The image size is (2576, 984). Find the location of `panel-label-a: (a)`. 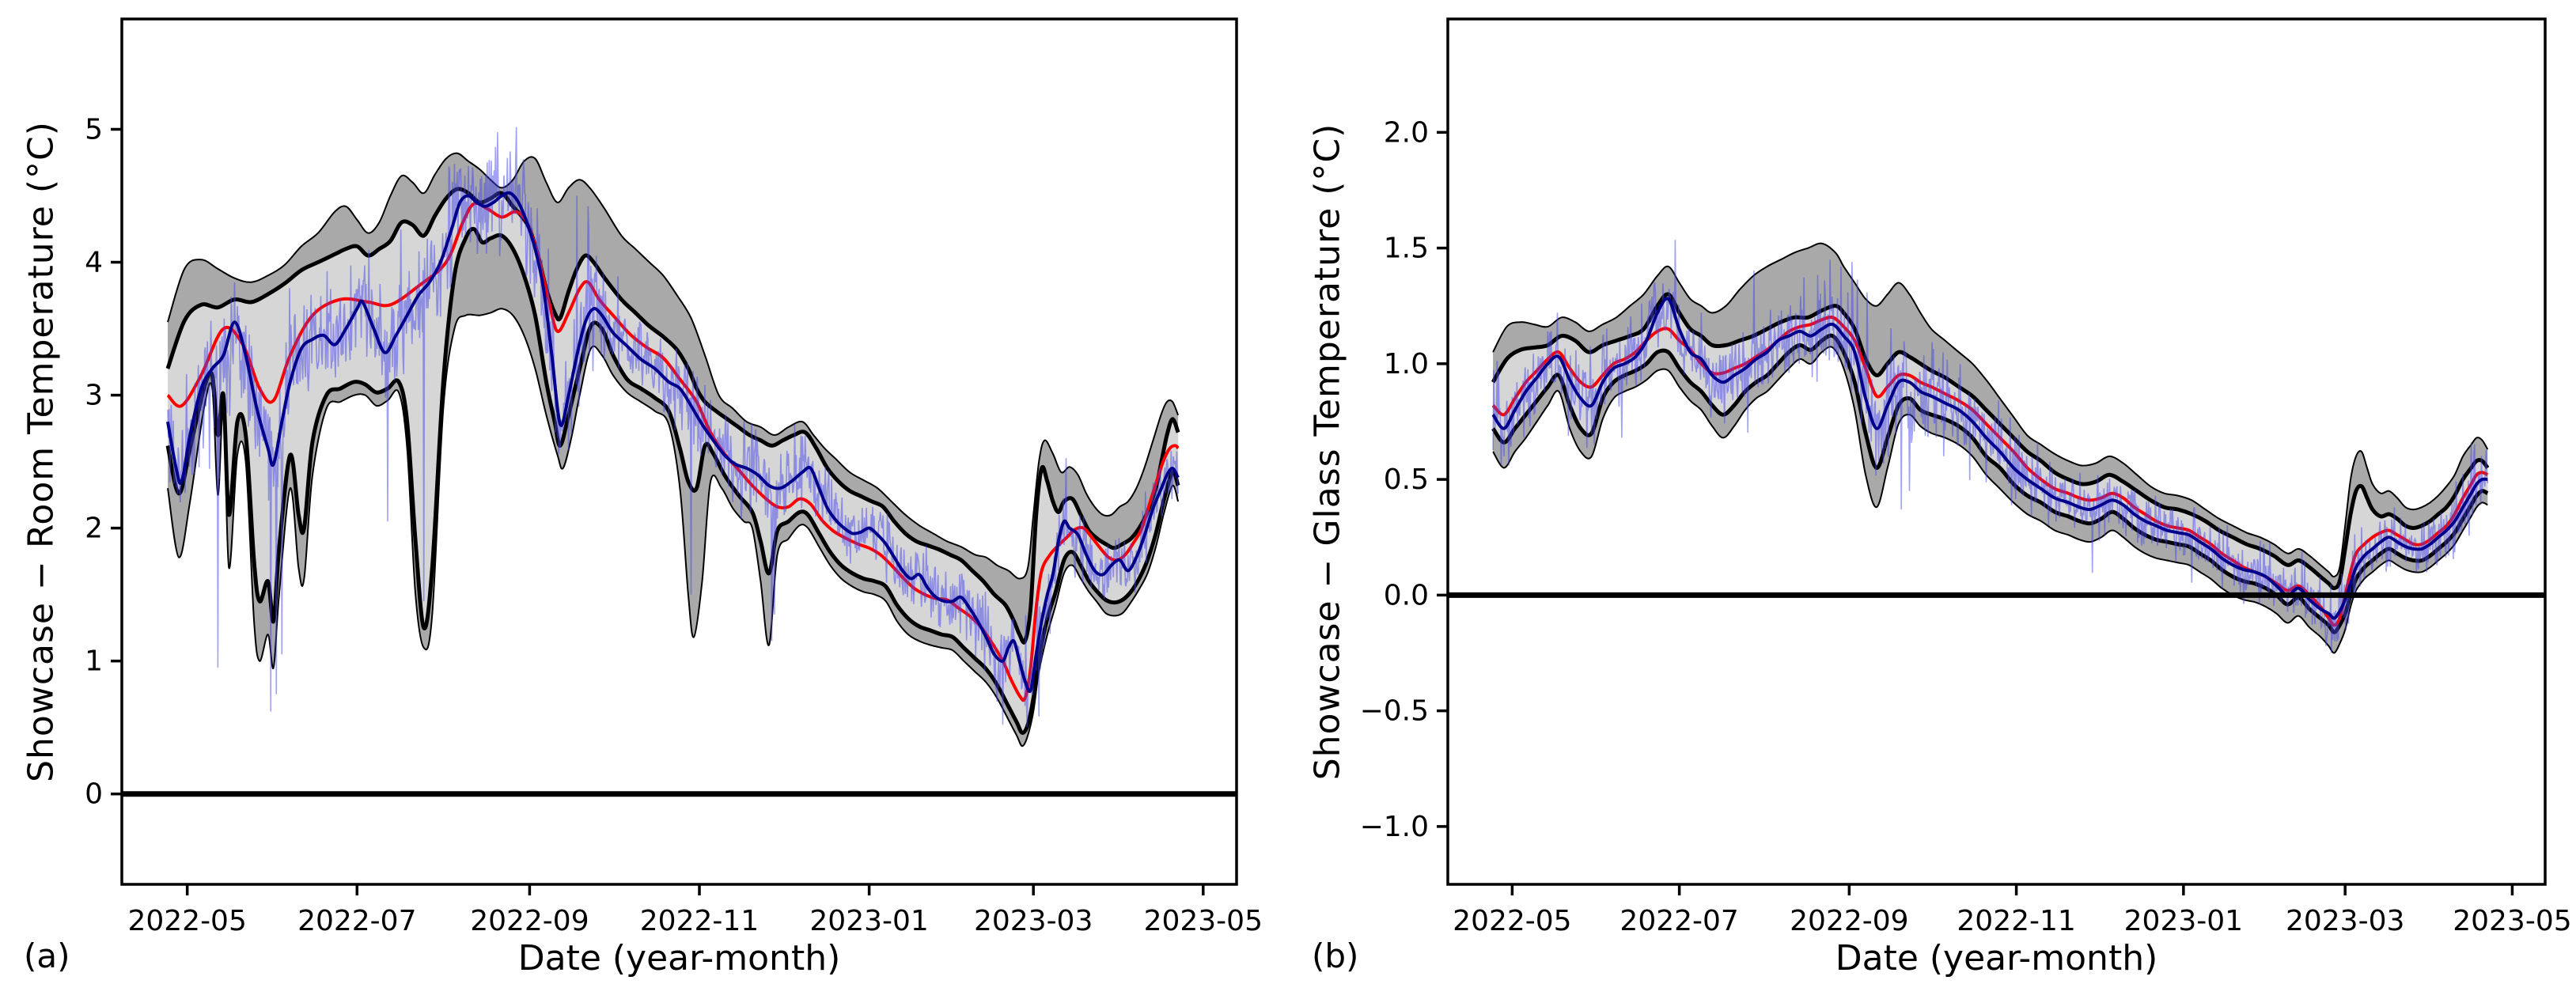

panel-label-a: (a) is located at coordinates (47, 956).